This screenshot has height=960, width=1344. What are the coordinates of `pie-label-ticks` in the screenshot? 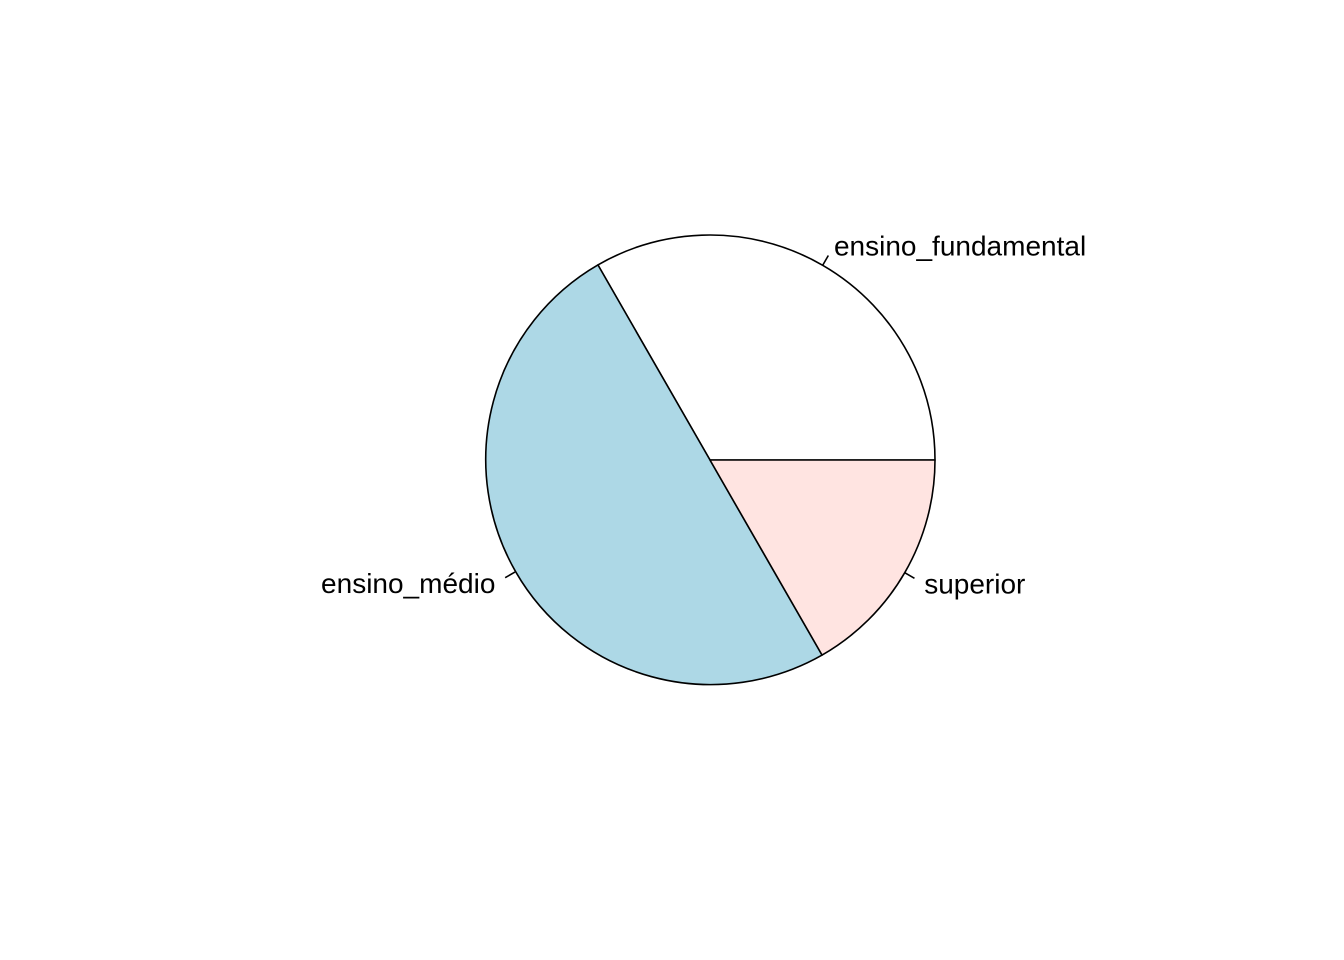 It's located at (709, 417).